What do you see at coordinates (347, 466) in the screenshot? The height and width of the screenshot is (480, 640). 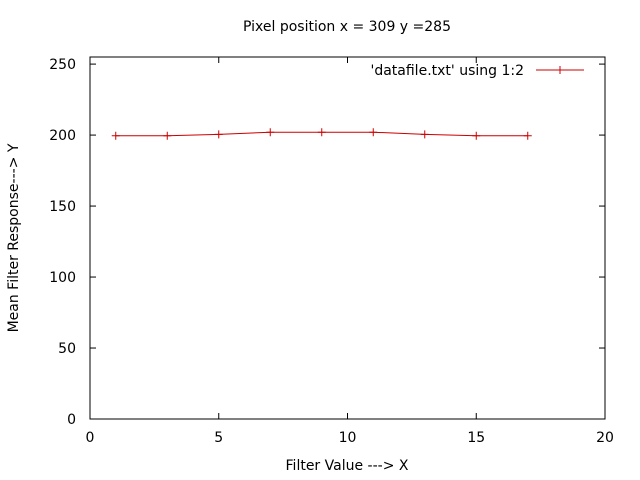 I see `x-axis-label: Filter Value ---> X` at bounding box center [347, 466].